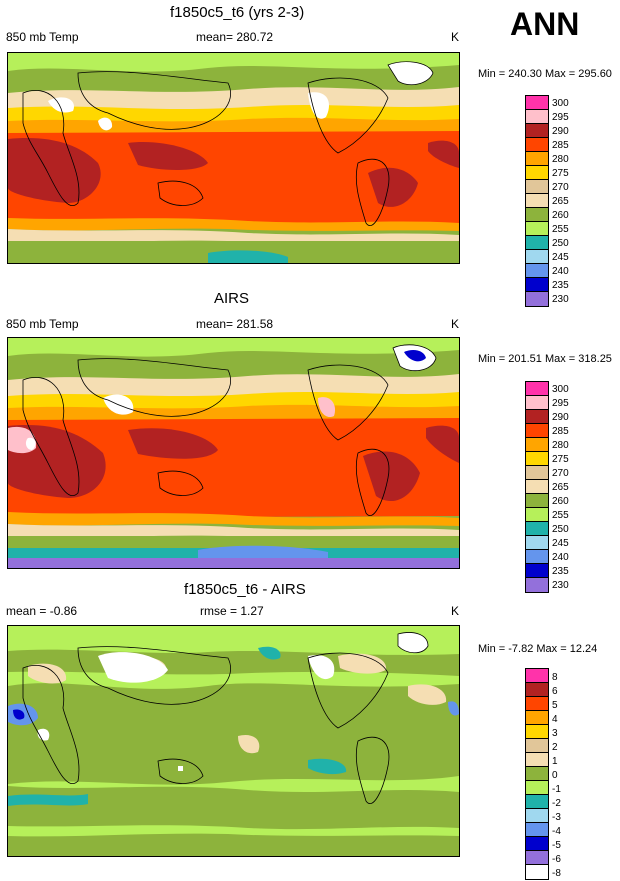  What do you see at coordinates (42, 37) in the screenshot?
I see `panel1-left-label: 850 mb Temp` at bounding box center [42, 37].